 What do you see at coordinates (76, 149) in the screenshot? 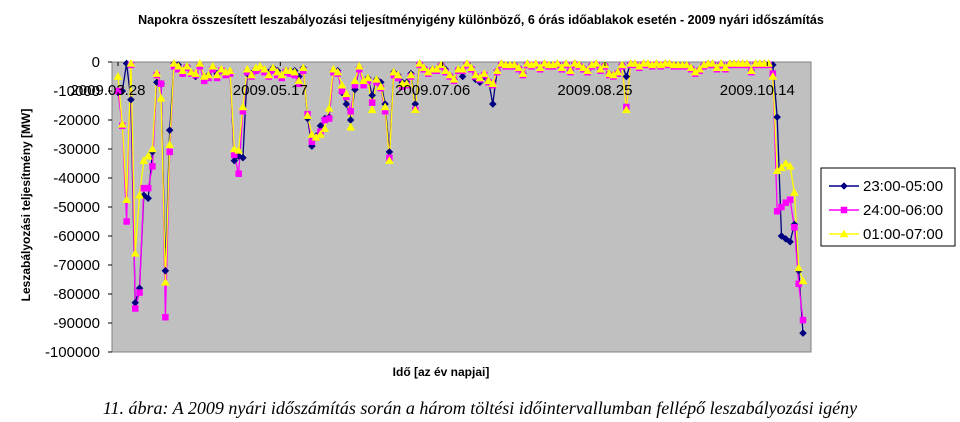
I see `y-tick-label: -30000` at bounding box center [76, 149].